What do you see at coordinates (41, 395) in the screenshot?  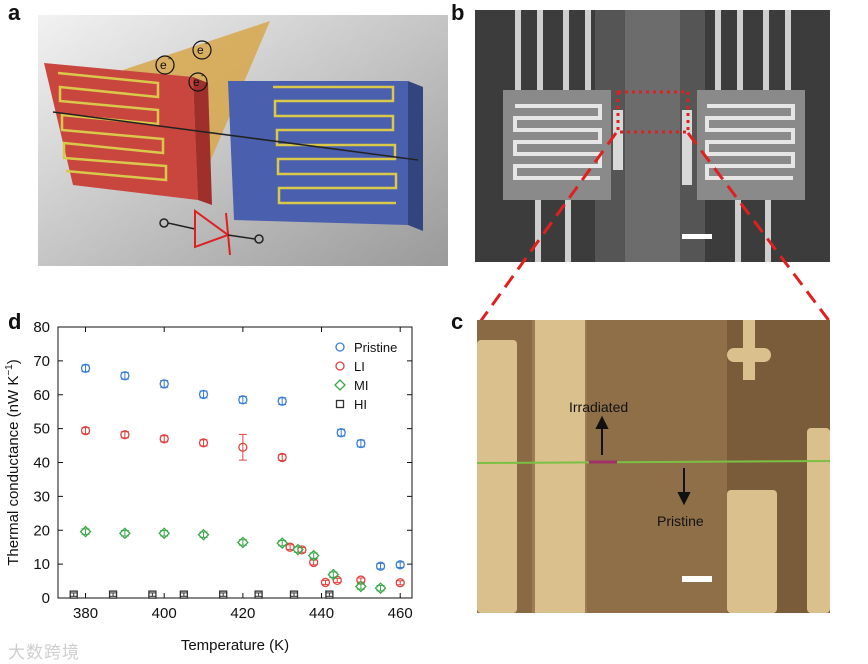 I see `y-tick-label: 60` at bounding box center [41, 395].